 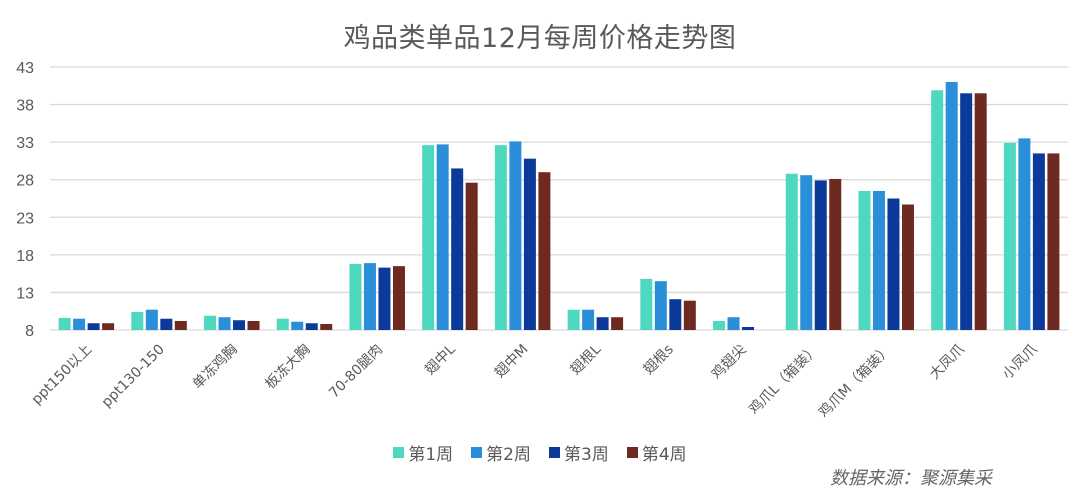 I want to click on legend-label: 第3周, so click(x=586, y=455).